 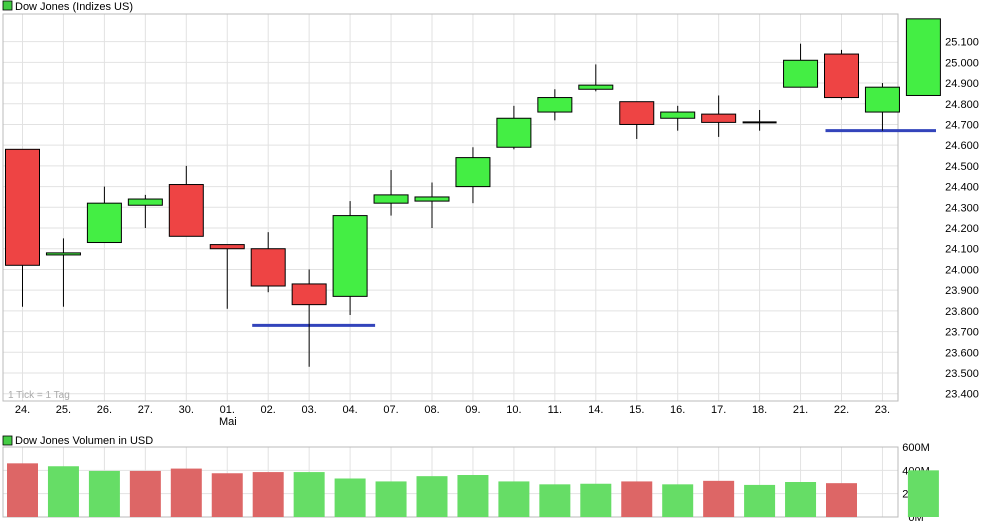 I want to click on price-y-tick-label: 23.800, so click(x=962, y=312).